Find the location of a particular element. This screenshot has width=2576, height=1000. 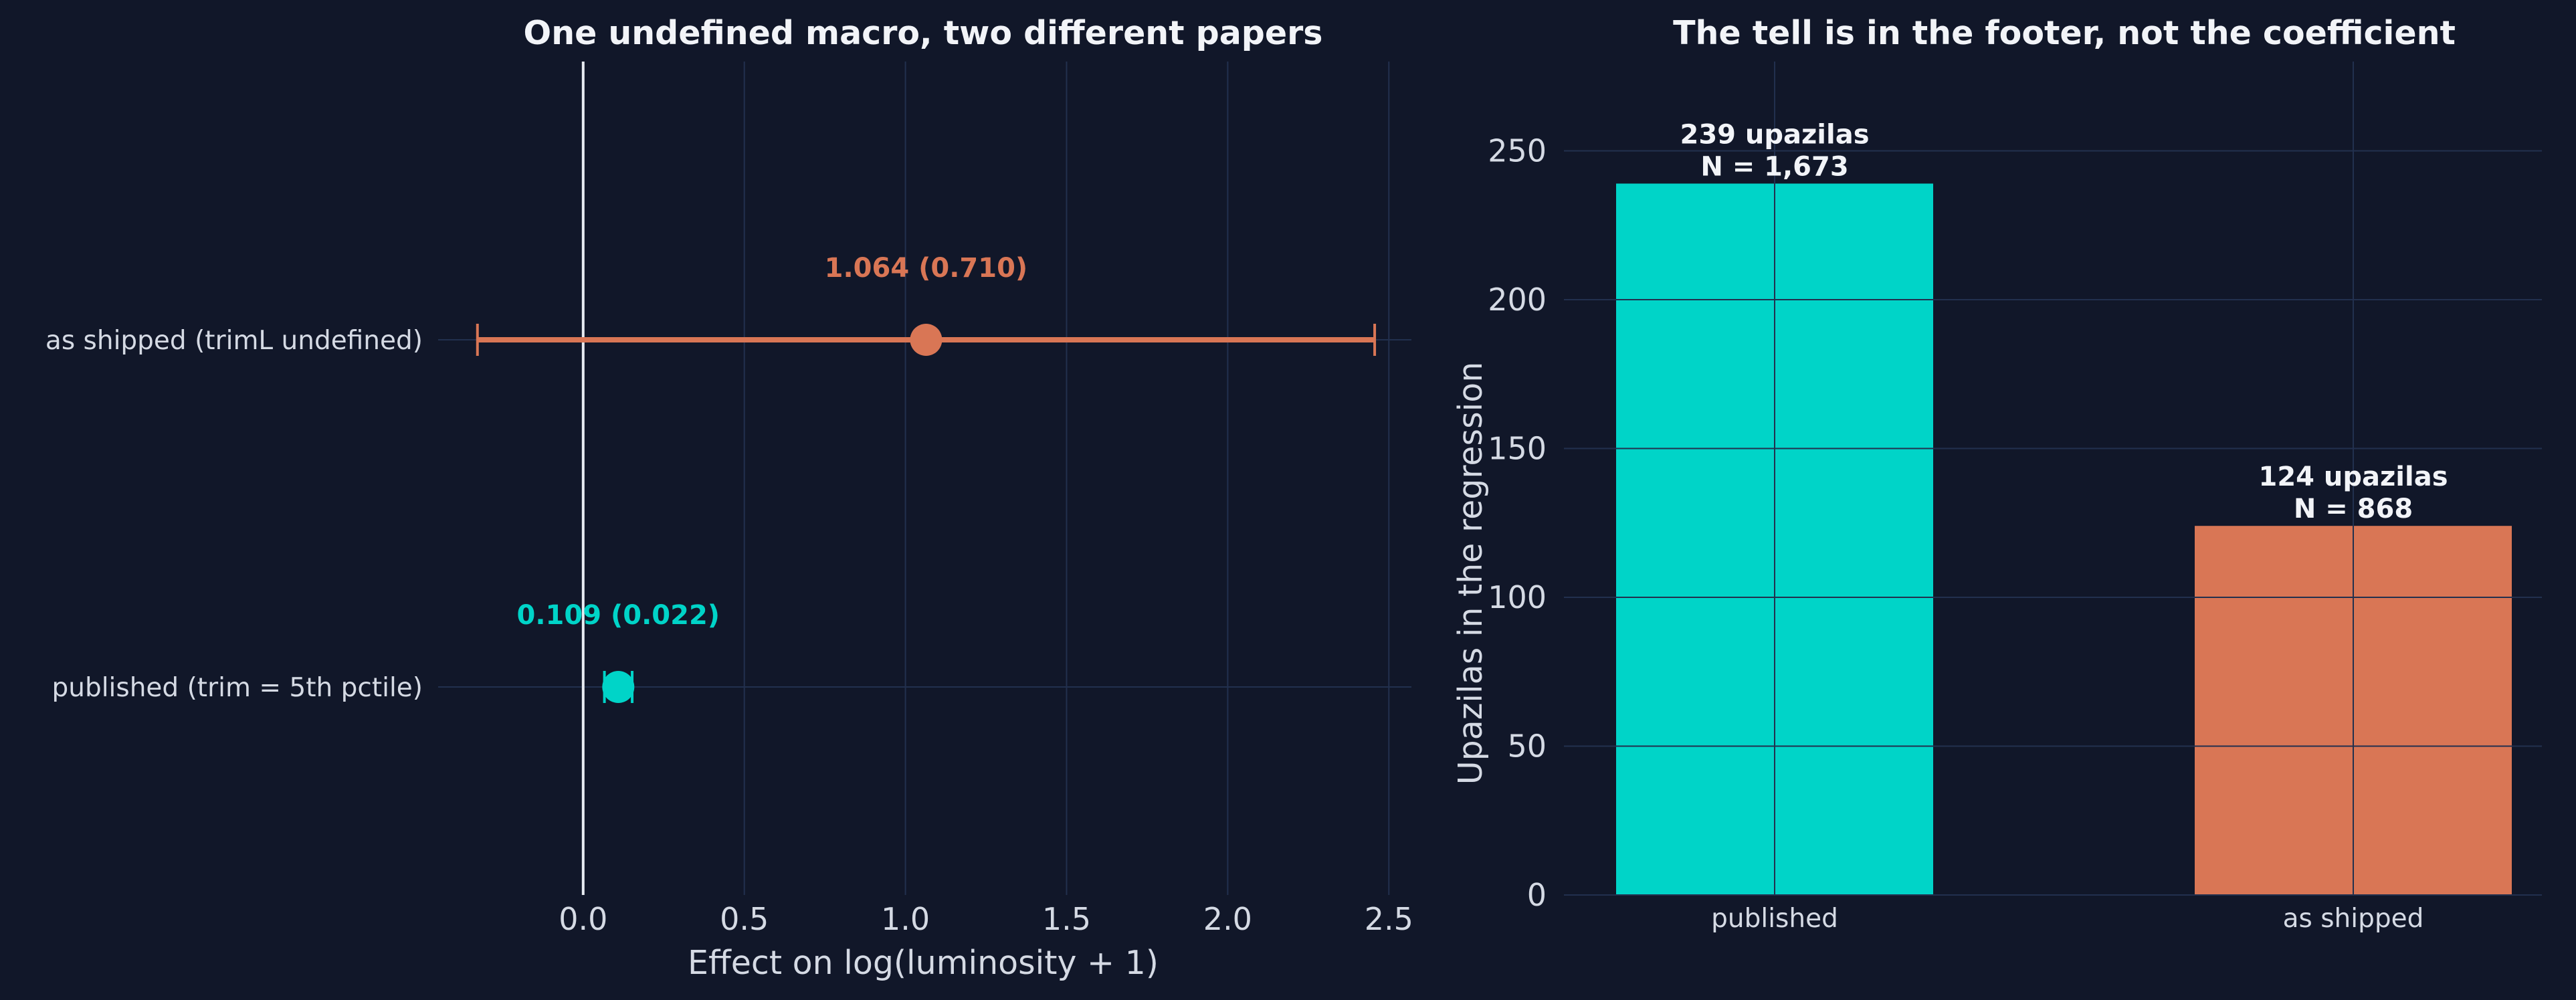

forest-plot-x-axis-label: Effect on log(luminosity + 1) is located at coordinates (923, 963).